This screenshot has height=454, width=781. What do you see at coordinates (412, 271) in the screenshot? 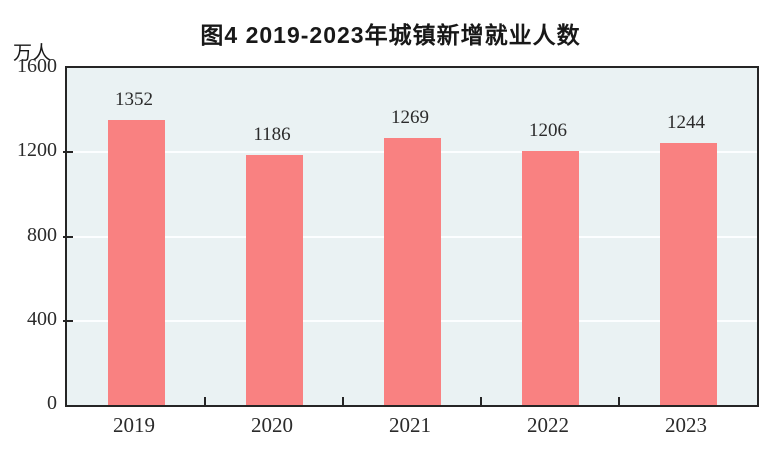
I see `bar-2021` at bounding box center [412, 271].